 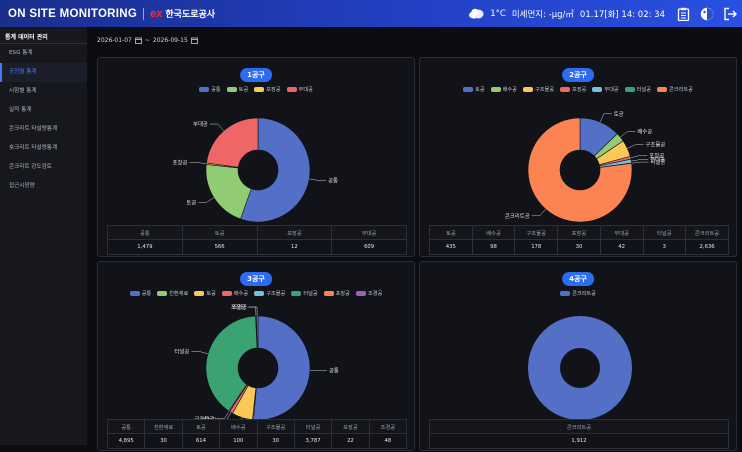 What do you see at coordinates (536, 247) in the screenshot?
I see `table-cell: 178` at bounding box center [536, 247].